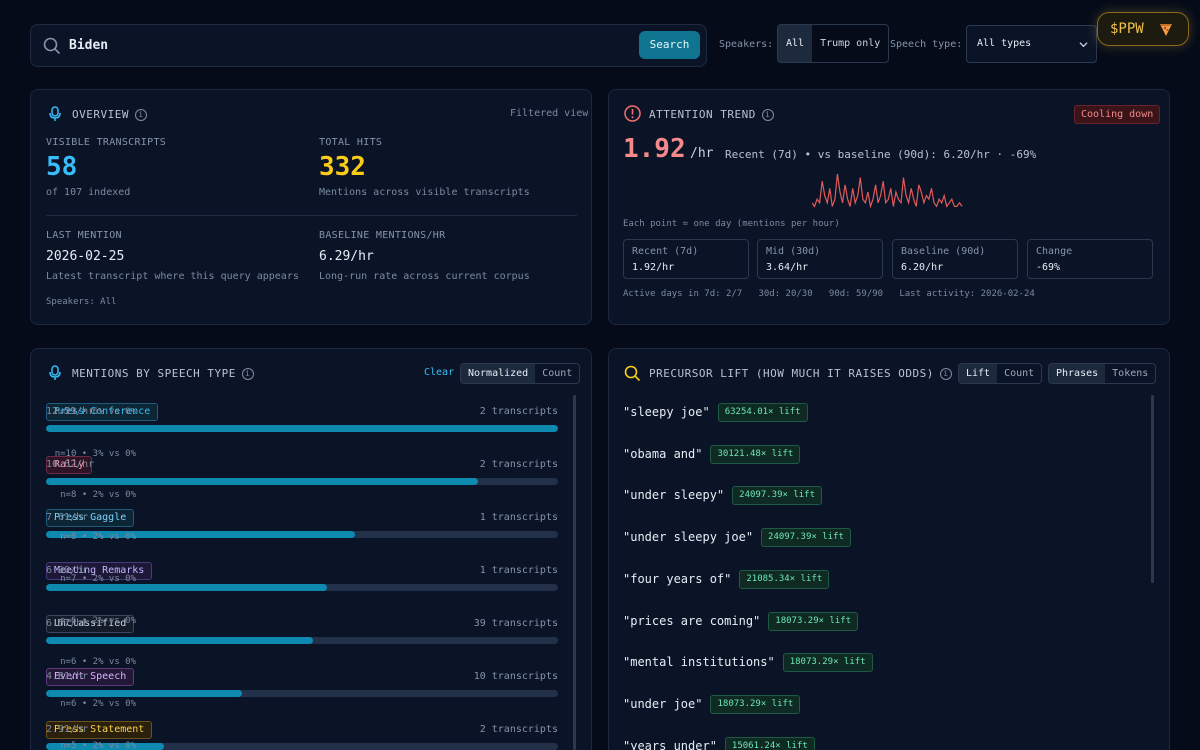 This screenshot has width=1200, height=750. I want to click on speech-type-tag: Meeting Remarks, so click(99, 571).